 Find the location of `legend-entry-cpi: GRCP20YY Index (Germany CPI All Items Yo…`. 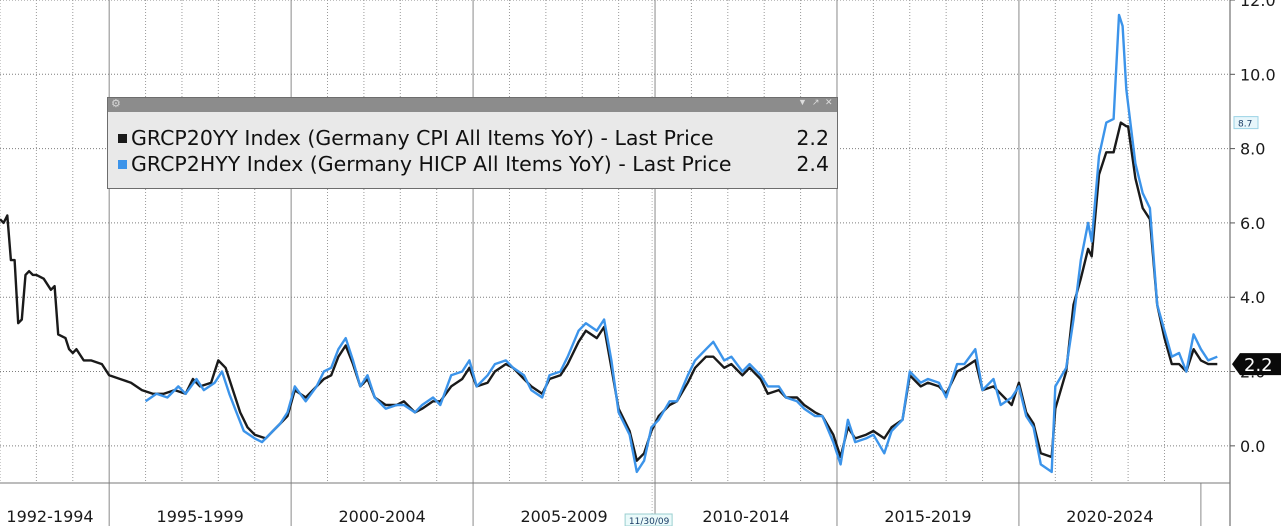

legend-entry-cpi: GRCP20YY Index (Germany CPI All Items Yo… is located at coordinates (473, 138).